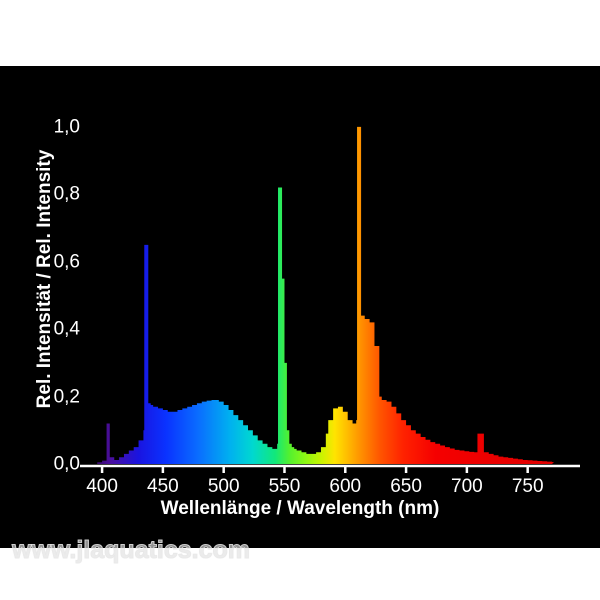 Image resolution: width=600 pixels, height=600 pixels. Describe the element at coordinates (163, 486) in the screenshot. I see `x-tick-label: 450` at that location.